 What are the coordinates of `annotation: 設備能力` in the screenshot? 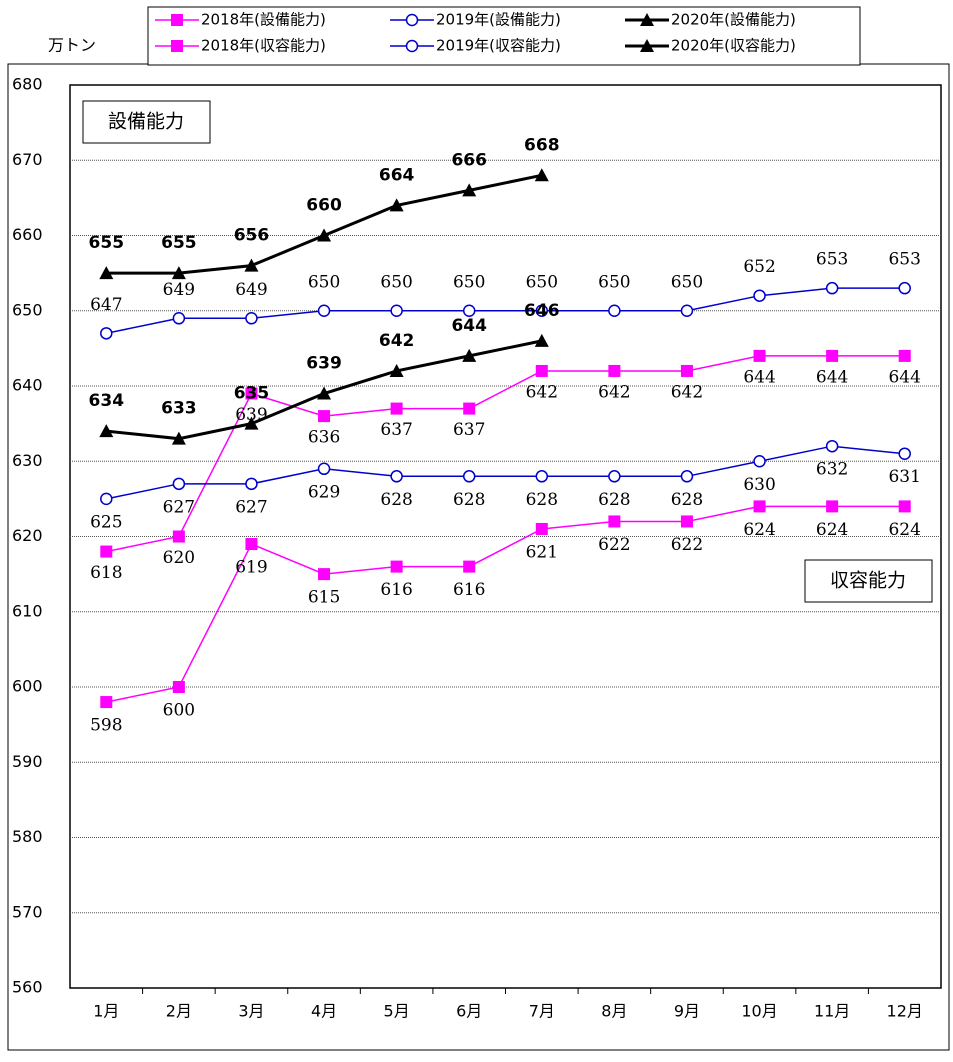 It's located at (146, 122).